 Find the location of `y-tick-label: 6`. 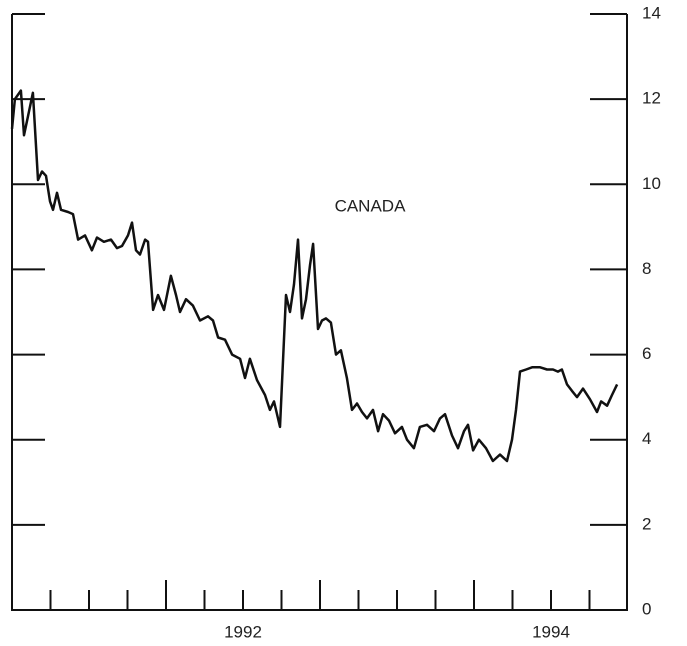

y-tick-label: 6 is located at coordinates (646, 353).